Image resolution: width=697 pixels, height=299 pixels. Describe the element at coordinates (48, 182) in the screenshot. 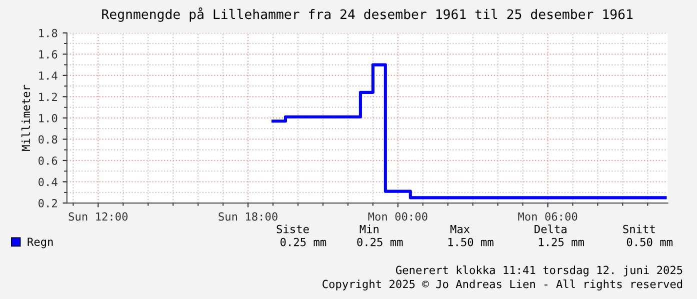

I see `y-tick-label: 0.4` at that location.